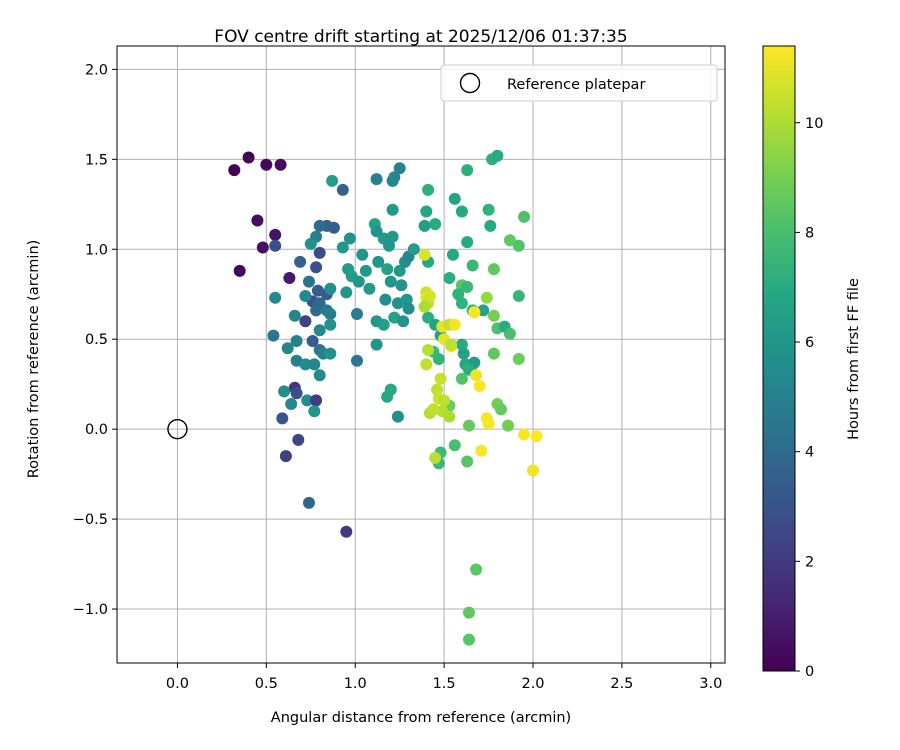 The height and width of the screenshot is (750, 900). Describe the element at coordinates (96, 70) in the screenshot. I see `y-tick-label: 2.0` at that location.